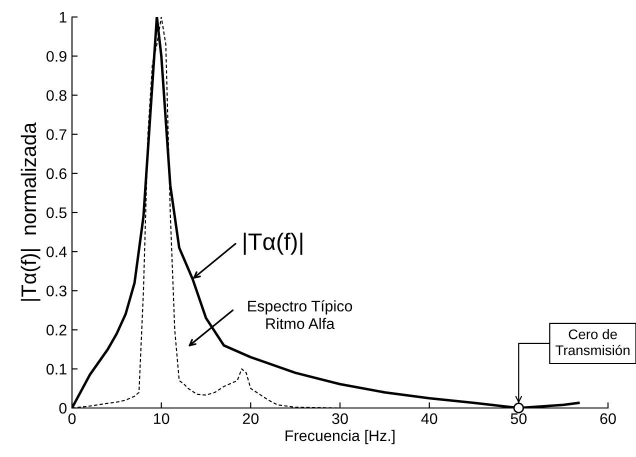 The height and width of the screenshot is (457, 636). Describe the element at coordinates (340, 418) in the screenshot. I see `x-tick-label: 30` at that location.